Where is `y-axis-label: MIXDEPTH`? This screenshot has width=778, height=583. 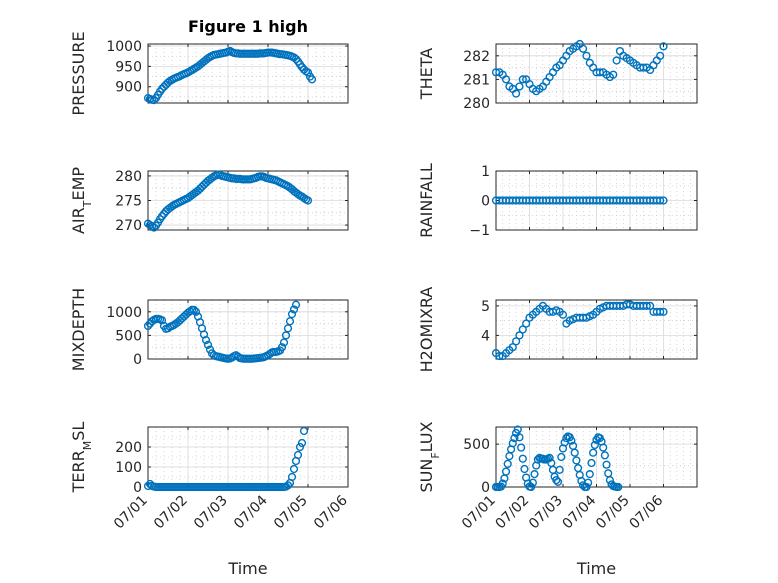
y-axis-label: MIXDEPTH is located at coordinates (78, 329).